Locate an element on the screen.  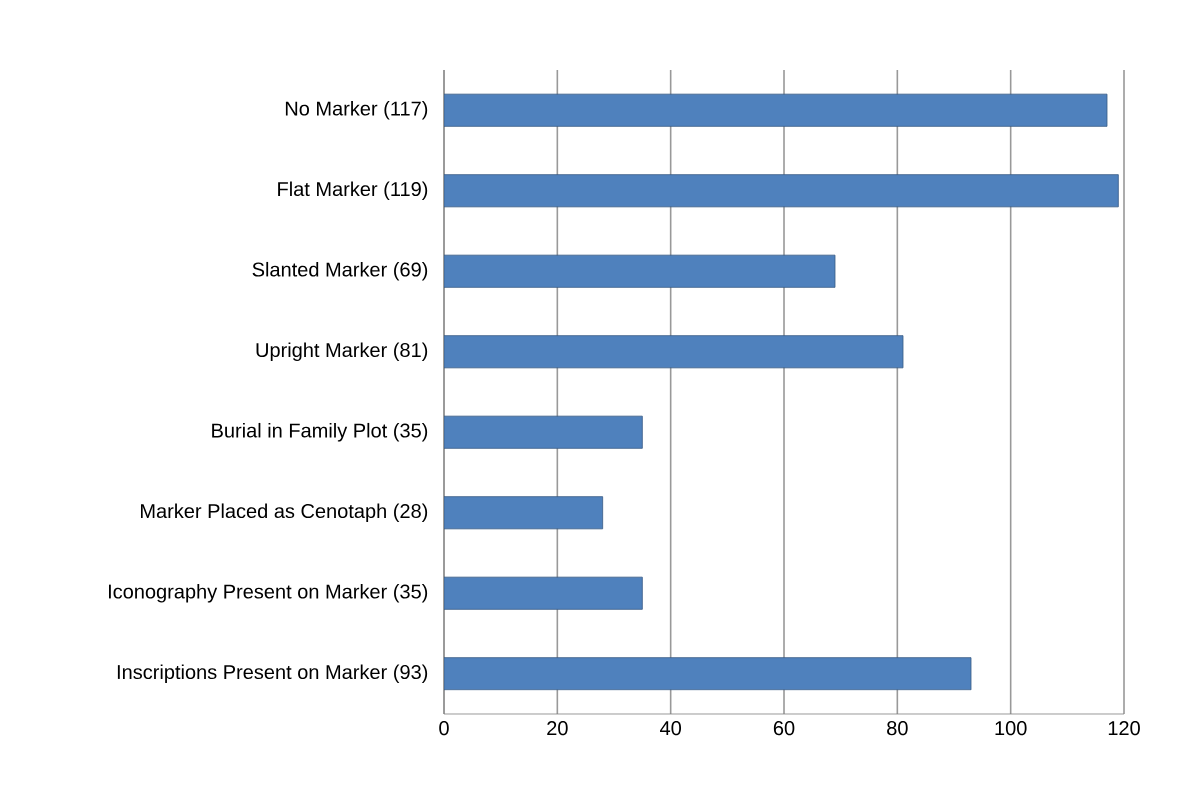
x-tick-label: 0 is located at coordinates (444, 728).